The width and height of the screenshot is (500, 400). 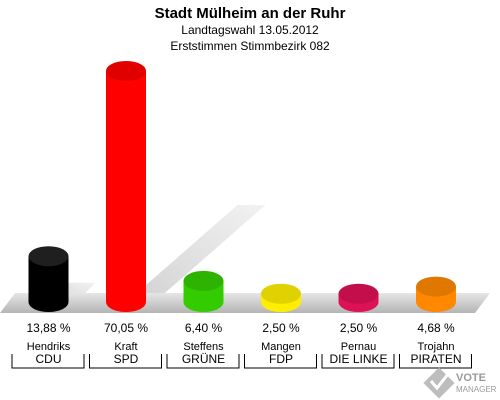 I want to click on candidate-label: Hendriks, so click(x=49, y=347).